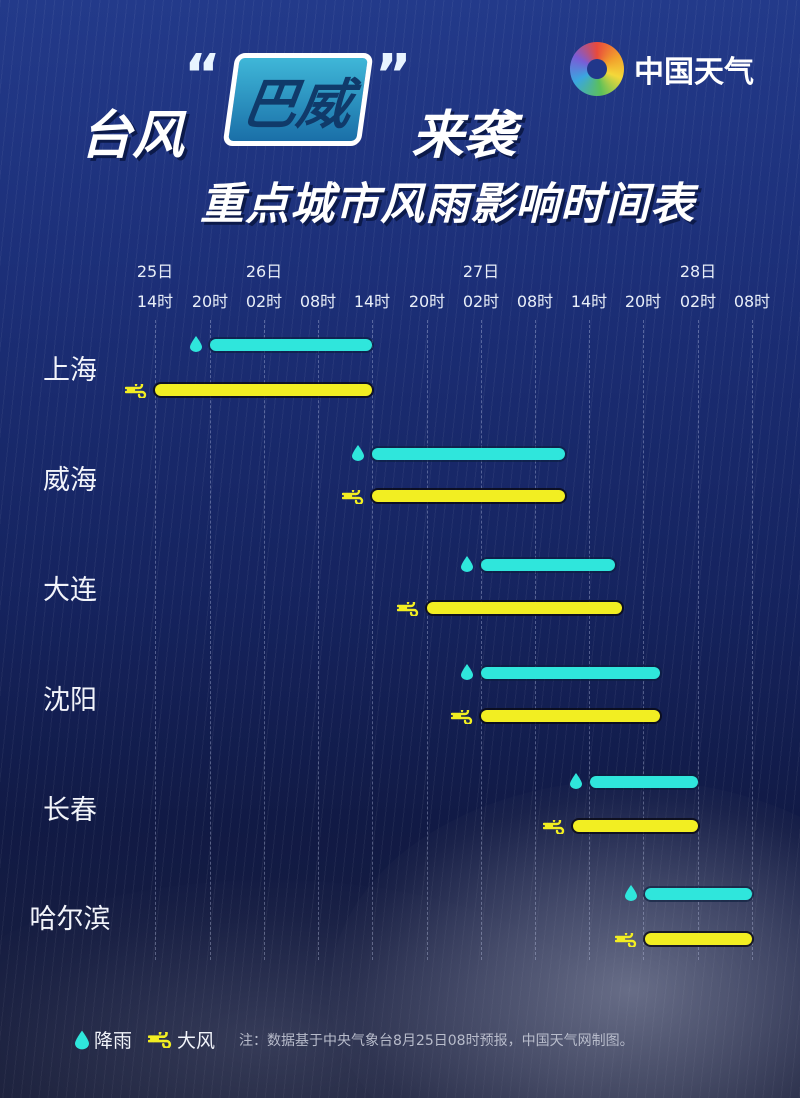  What do you see at coordinates (132, 136) in the screenshot?
I see `title-prefix: 台风` at bounding box center [132, 136].